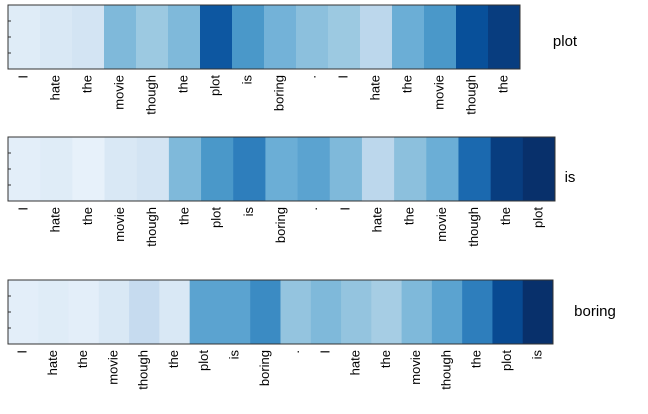  Describe the element at coordinates (570, 177) in the screenshot. I see `row-label: is` at that location.